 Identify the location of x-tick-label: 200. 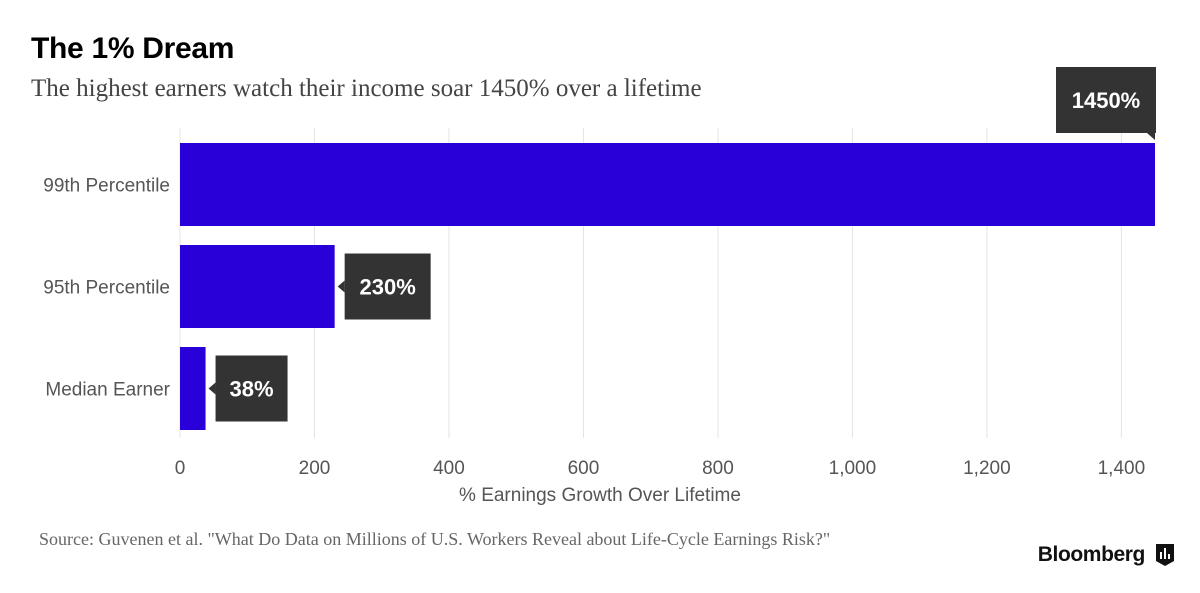
(315, 468).